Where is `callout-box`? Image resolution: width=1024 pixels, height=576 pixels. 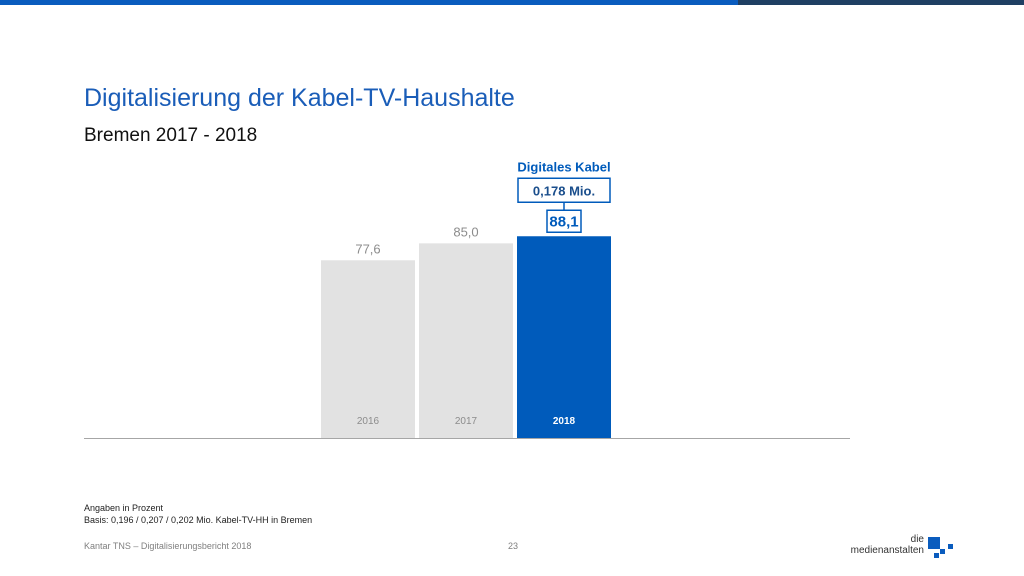
callout-box is located at coordinates (564, 190).